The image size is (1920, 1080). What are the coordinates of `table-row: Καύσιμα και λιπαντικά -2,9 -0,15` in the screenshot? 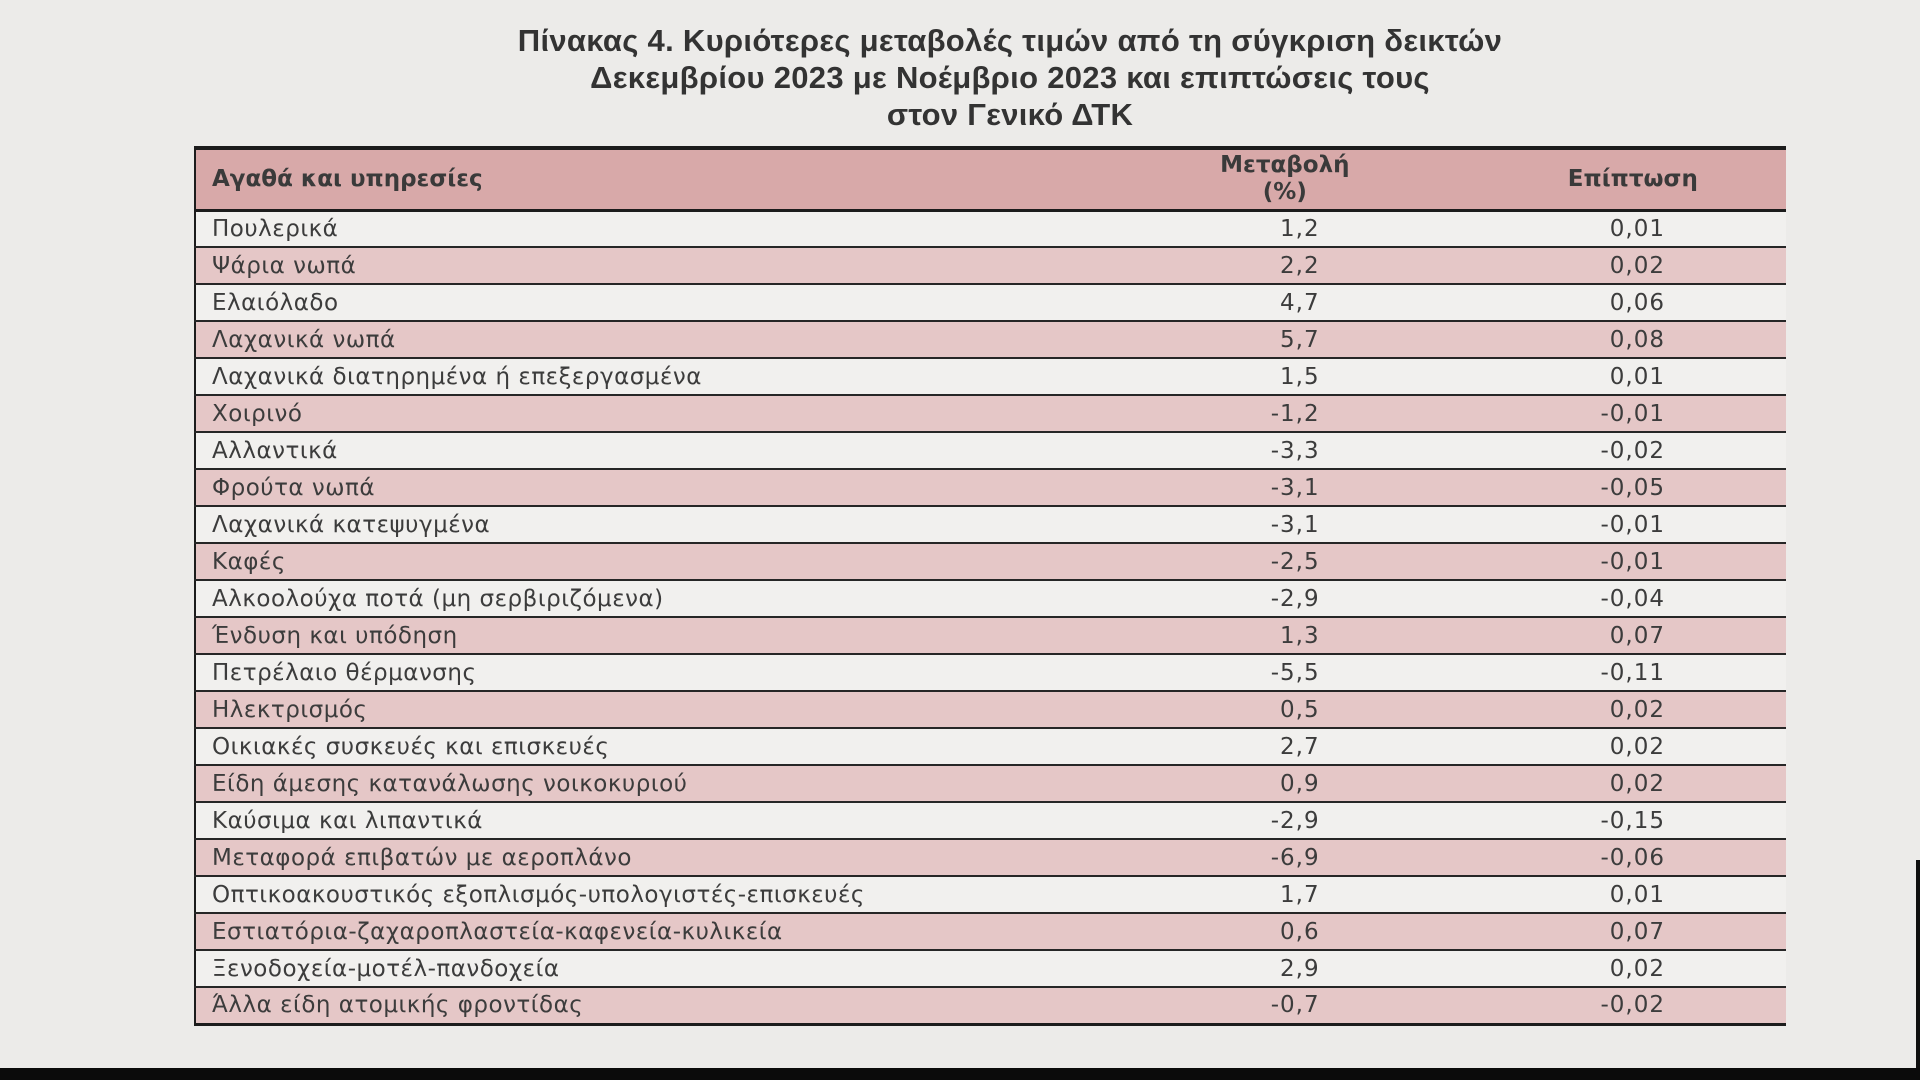 It's located at (990, 821).